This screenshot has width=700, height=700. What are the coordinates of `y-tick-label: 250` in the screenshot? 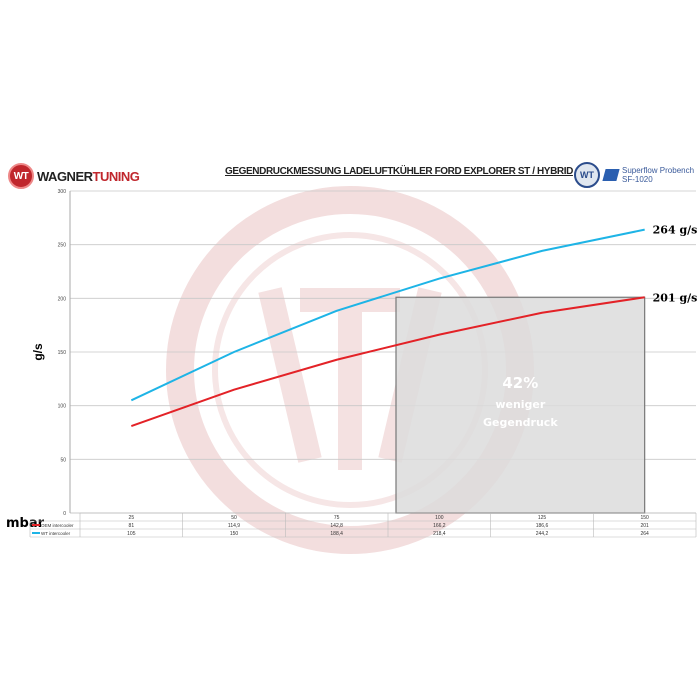 It's located at (62, 246).